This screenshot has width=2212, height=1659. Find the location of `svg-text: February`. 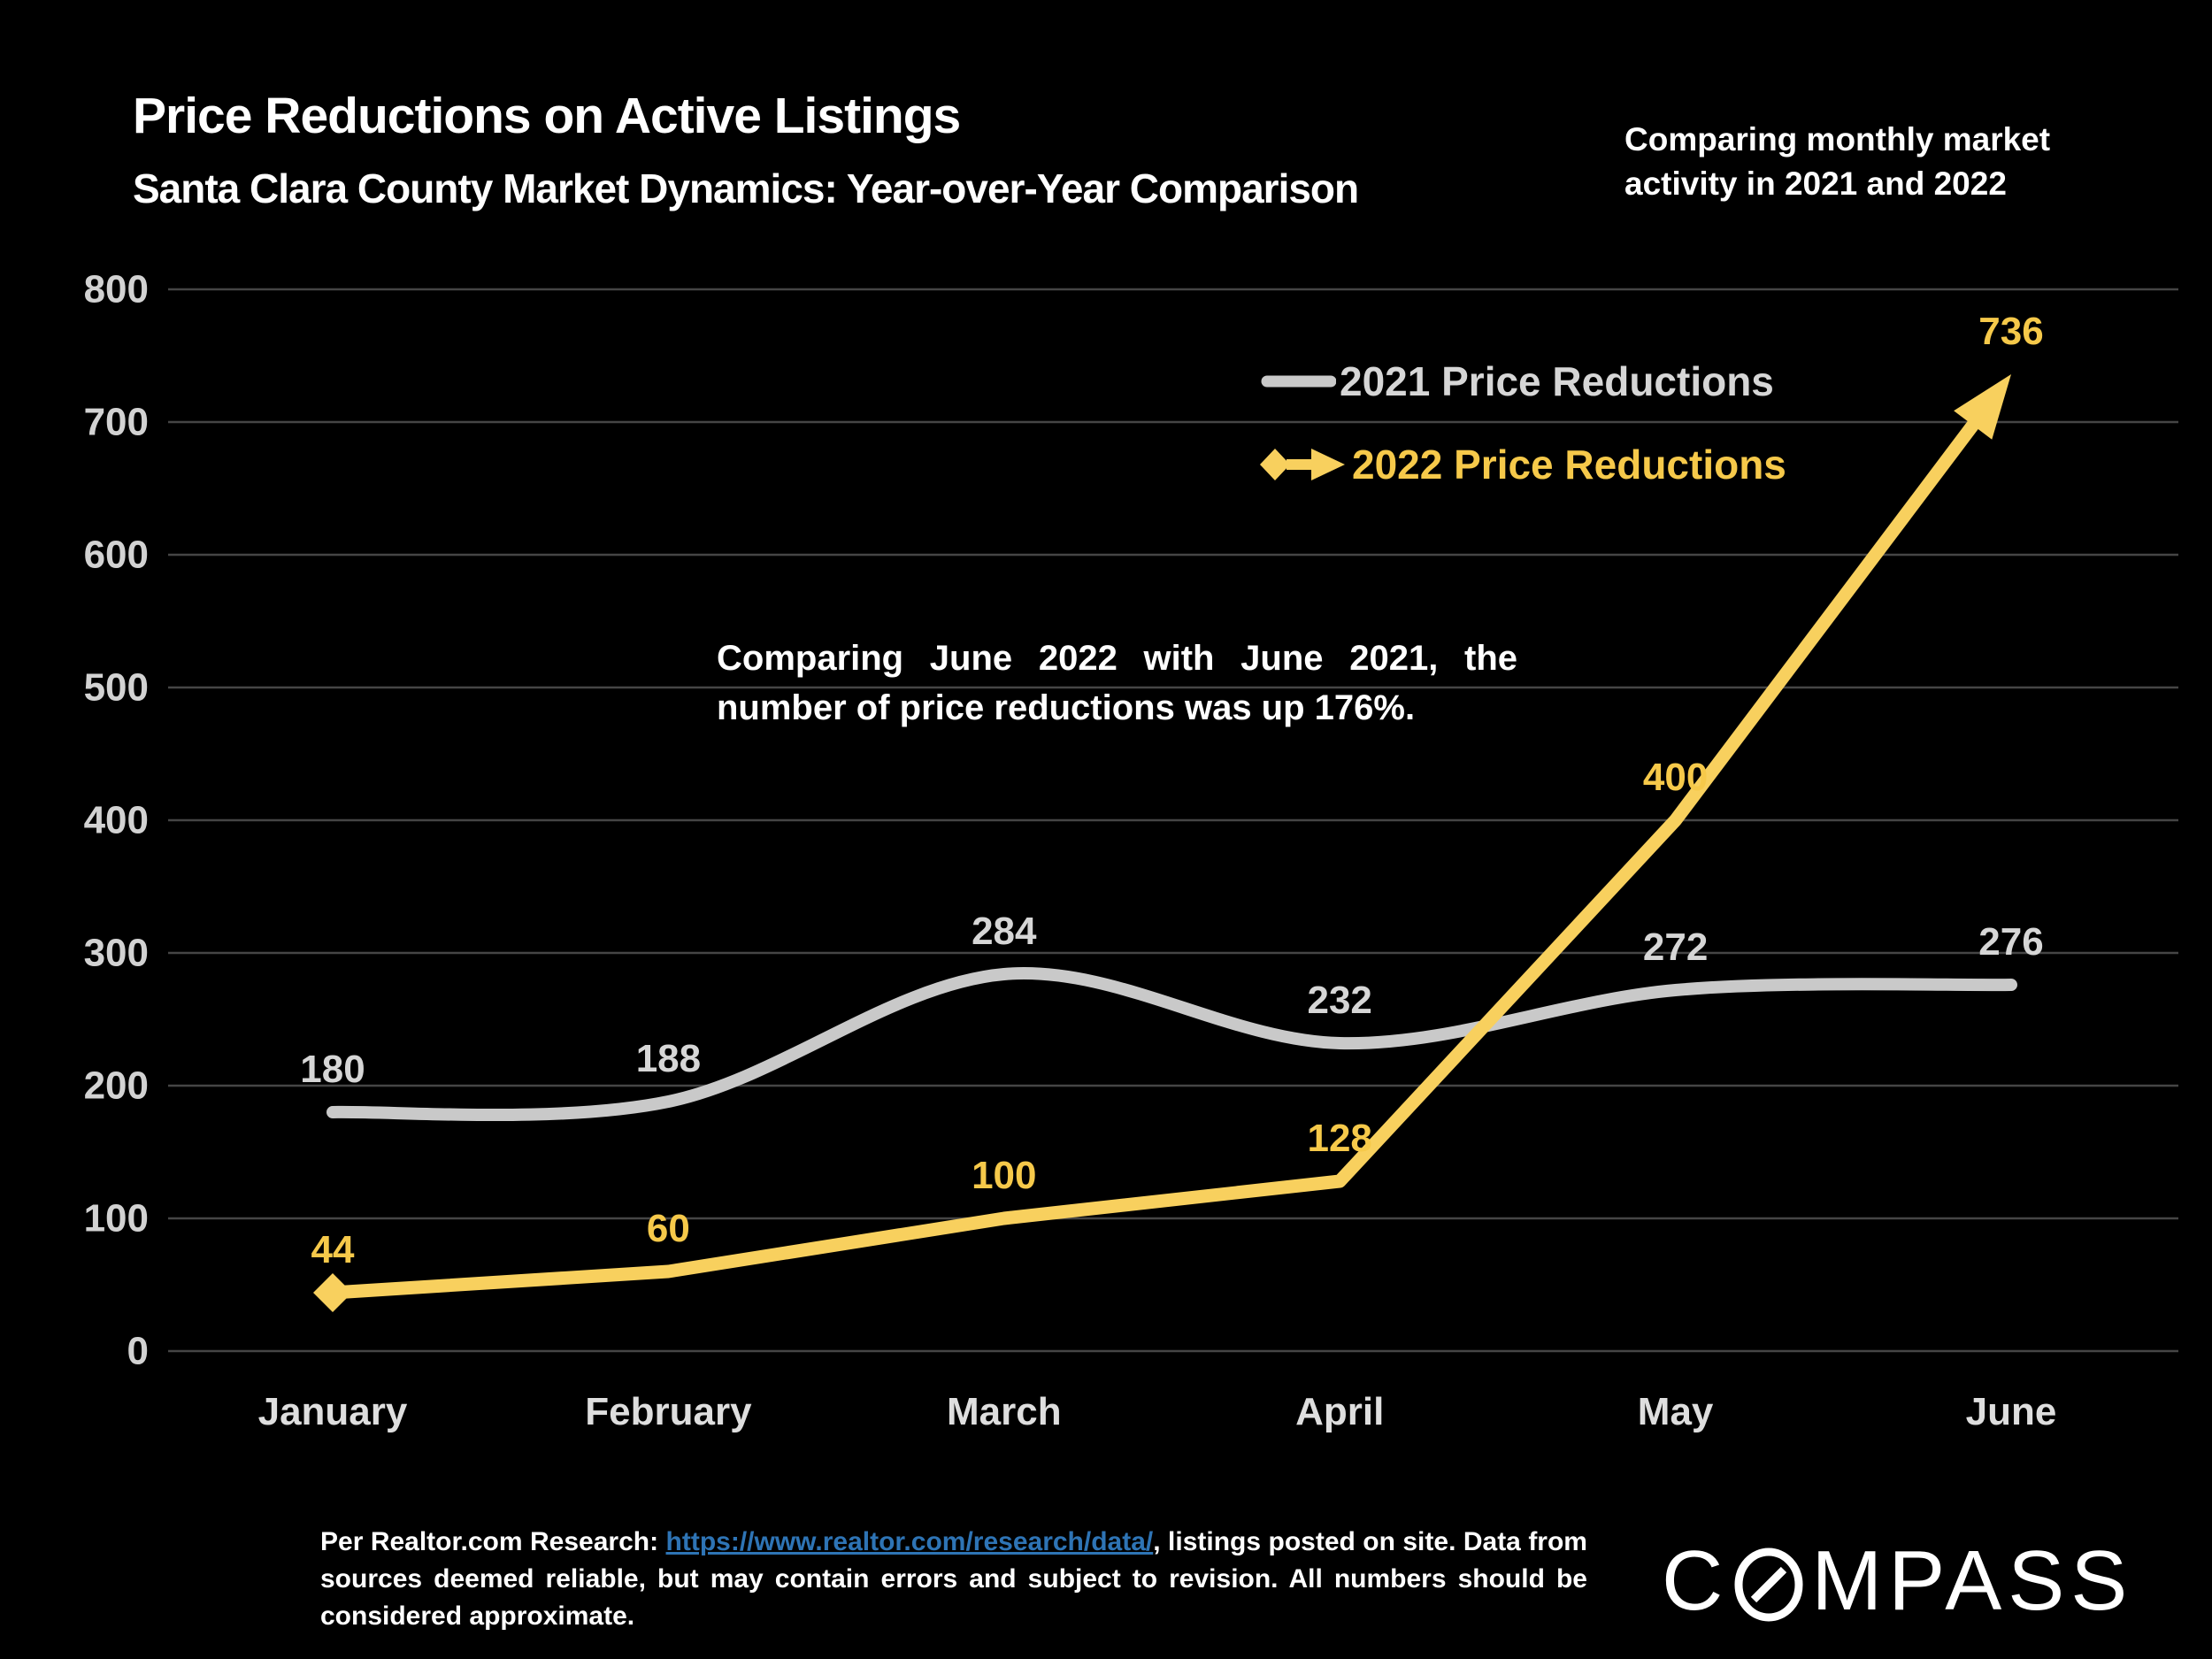

svg-text: February is located at coordinates (669, 1412).